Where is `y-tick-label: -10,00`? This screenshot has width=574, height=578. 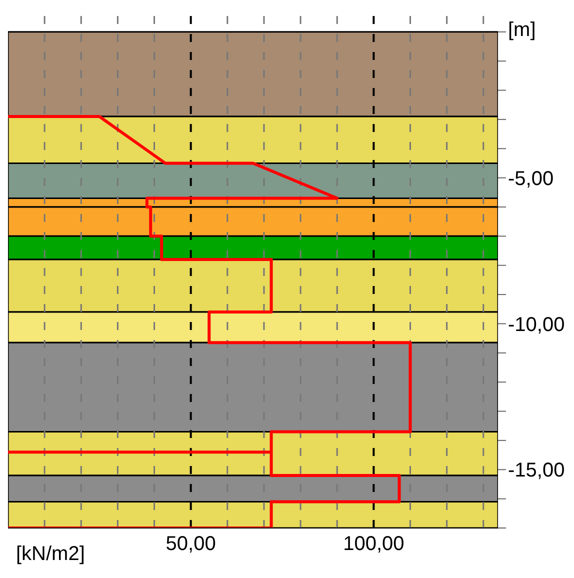 y-tick-label: -10,00 is located at coordinates (536, 325).